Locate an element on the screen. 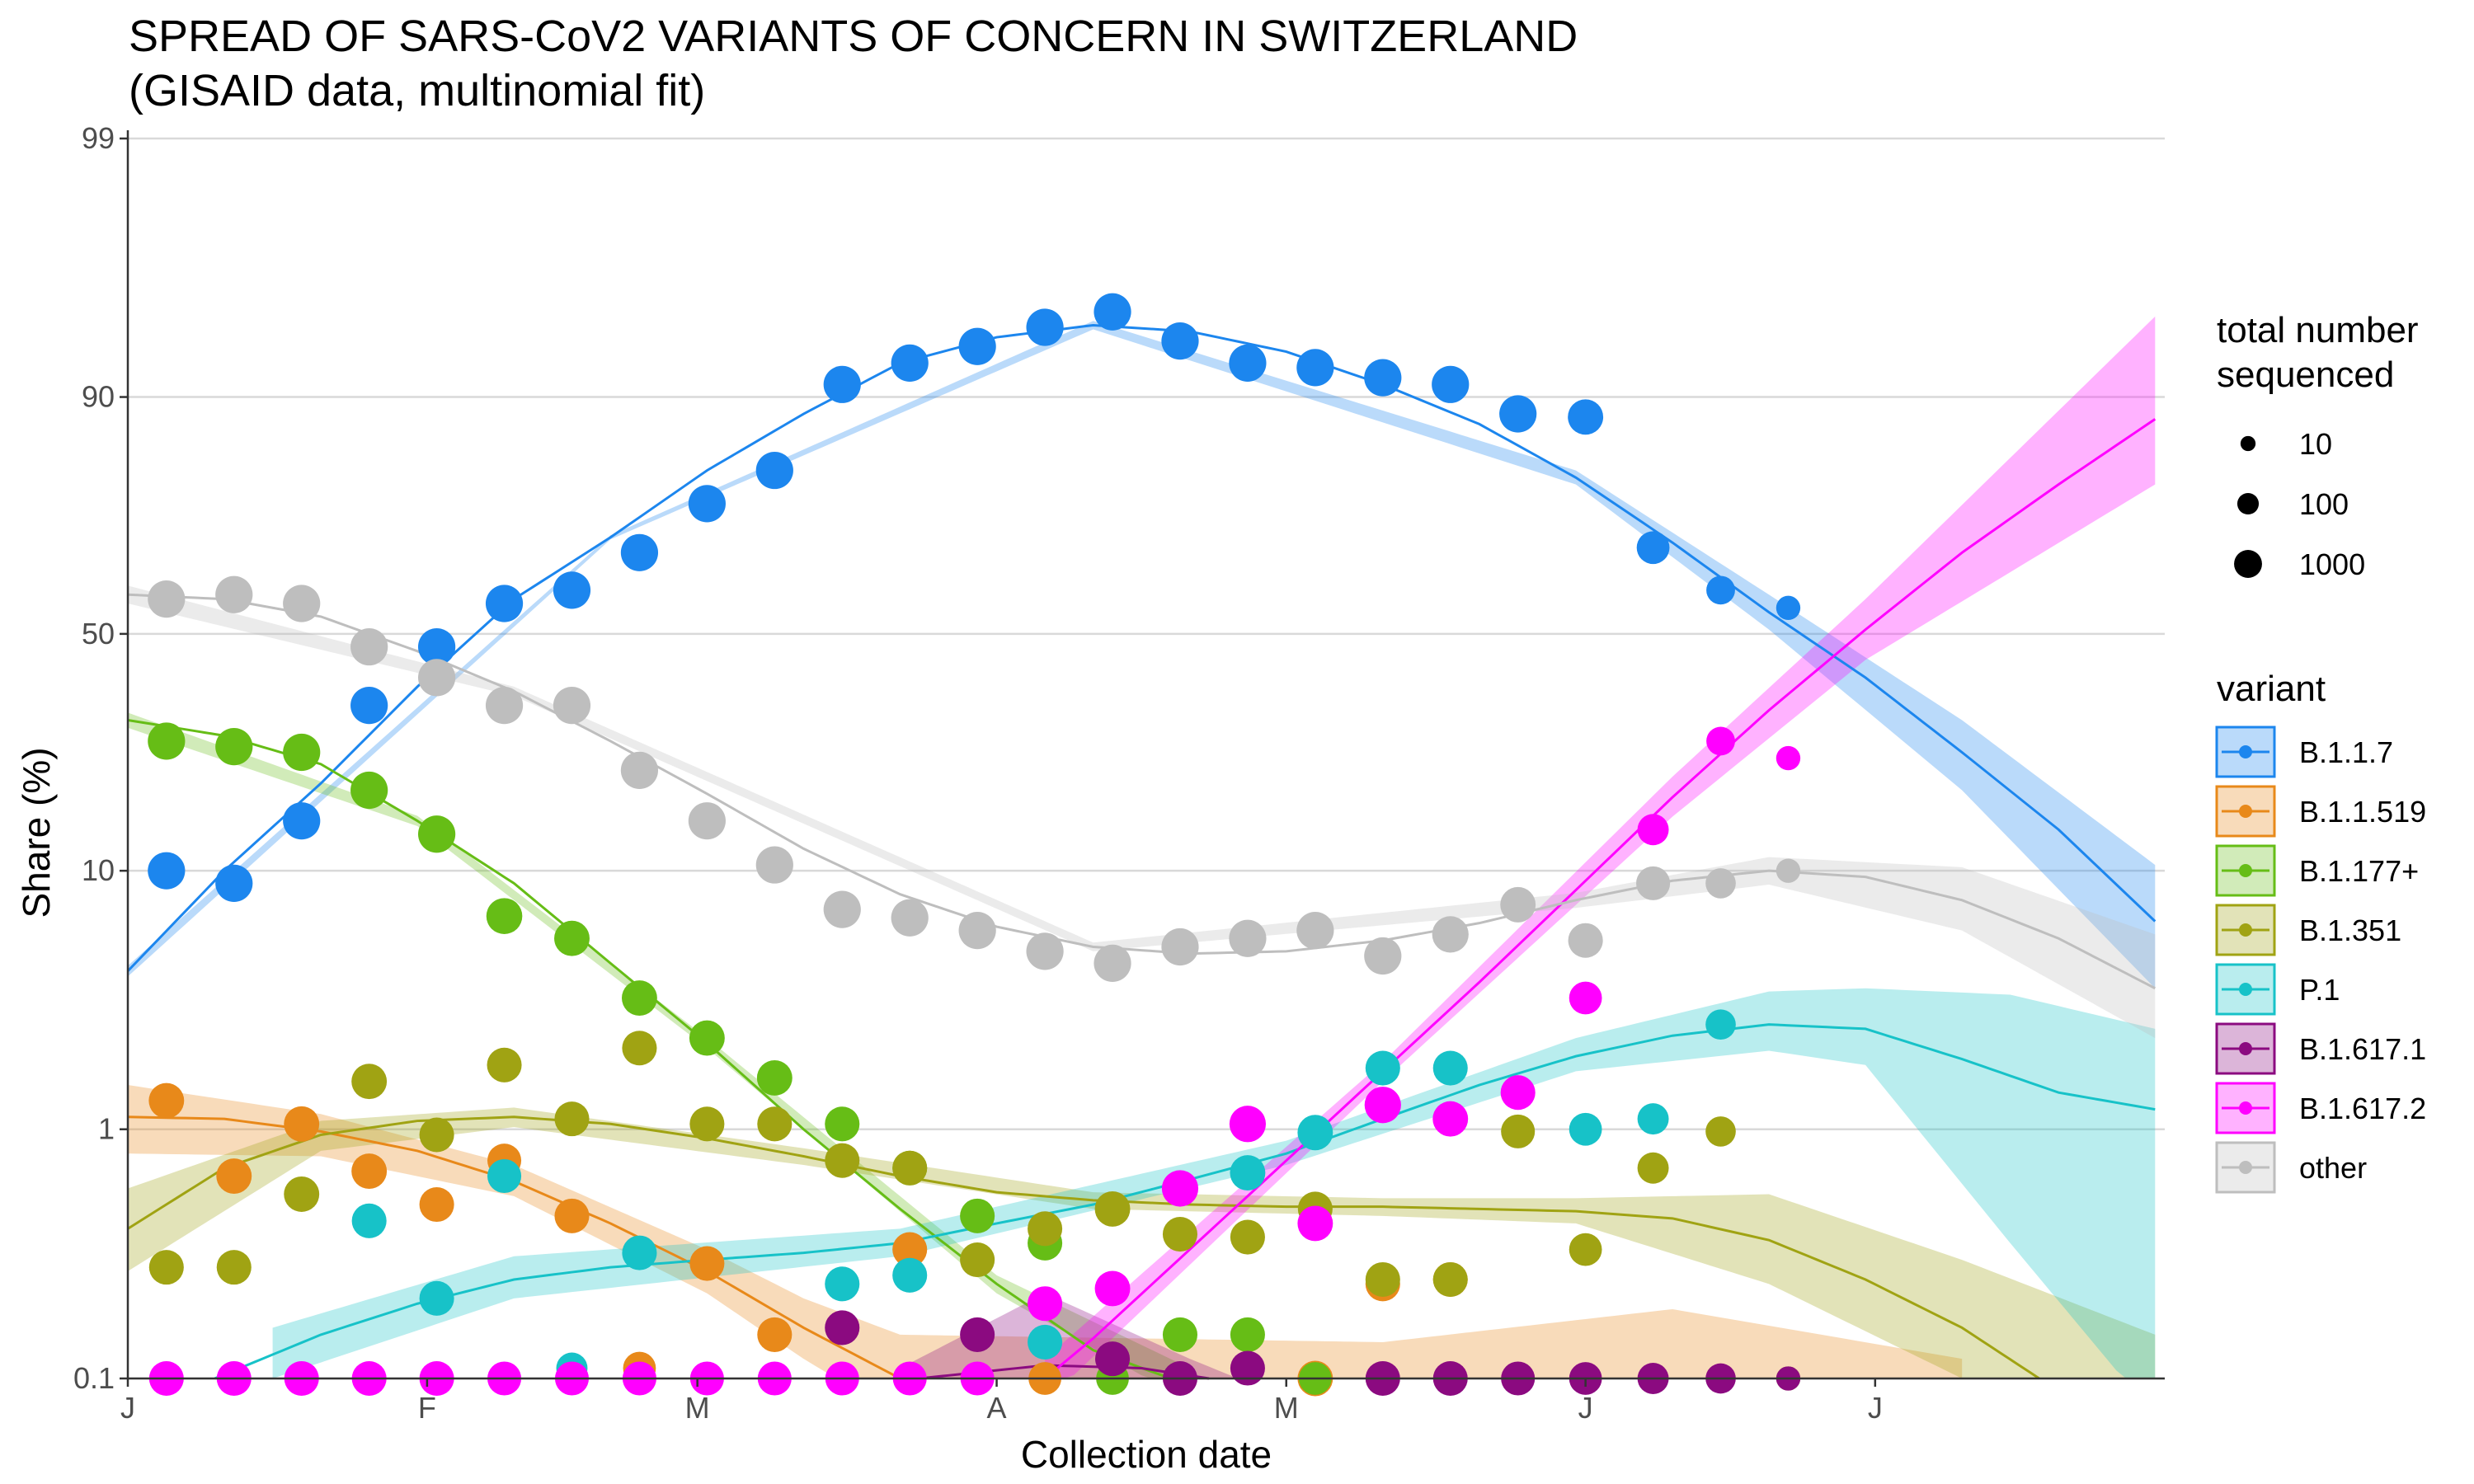  size-legend-key is located at coordinates (2248, 504).